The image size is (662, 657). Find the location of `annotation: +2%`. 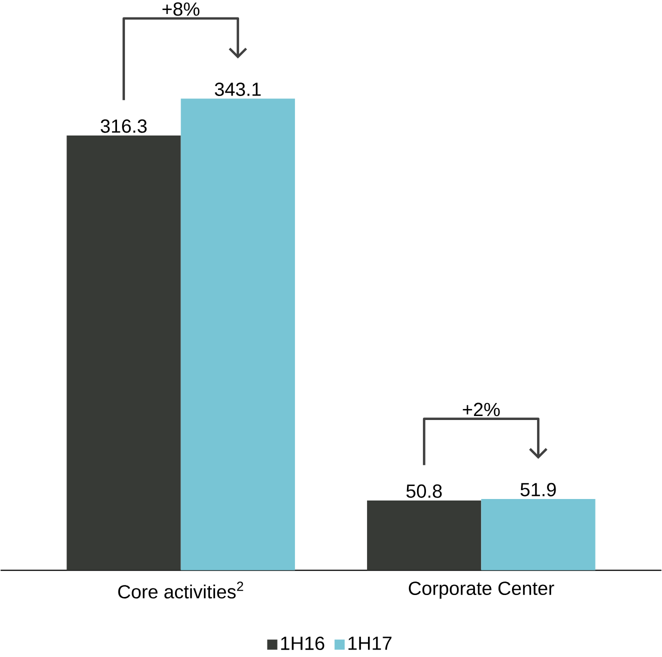

annotation: +2% is located at coordinates (481, 409).